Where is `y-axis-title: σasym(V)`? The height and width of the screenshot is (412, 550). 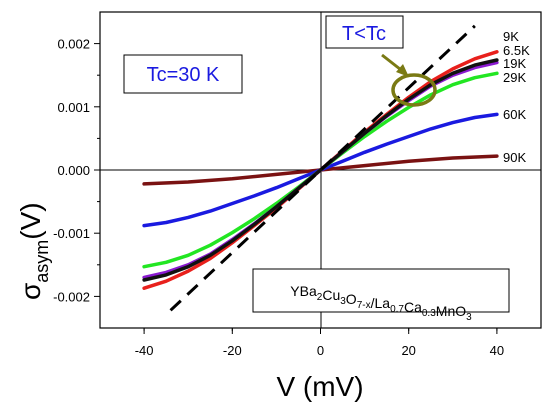
y-axis-title: σasym(V) is located at coordinates (33, 251).